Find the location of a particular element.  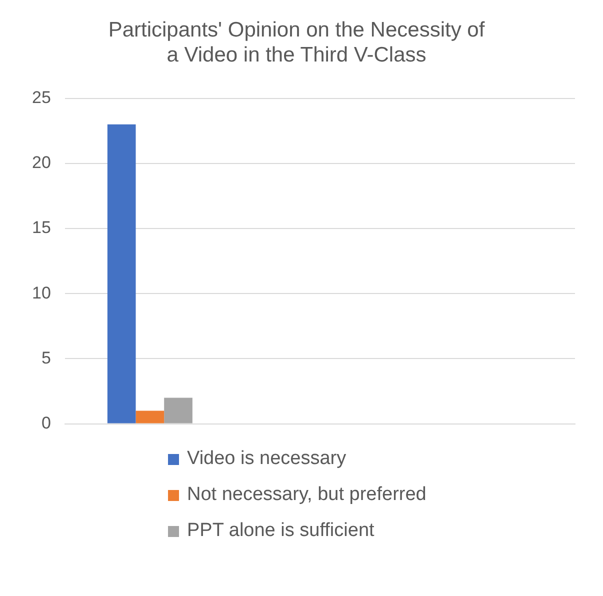

y-tick-label: 15 is located at coordinates (41, 228).